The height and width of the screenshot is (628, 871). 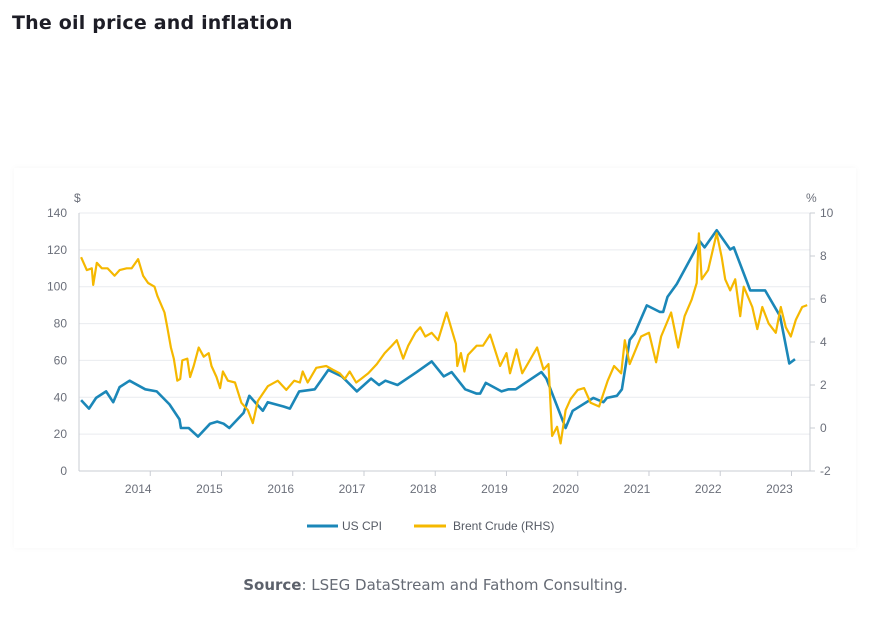 What do you see at coordinates (503, 526) in the screenshot?
I see `legend-label-brent: Brent Crude (RHS)` at bounding box center [503, 526].